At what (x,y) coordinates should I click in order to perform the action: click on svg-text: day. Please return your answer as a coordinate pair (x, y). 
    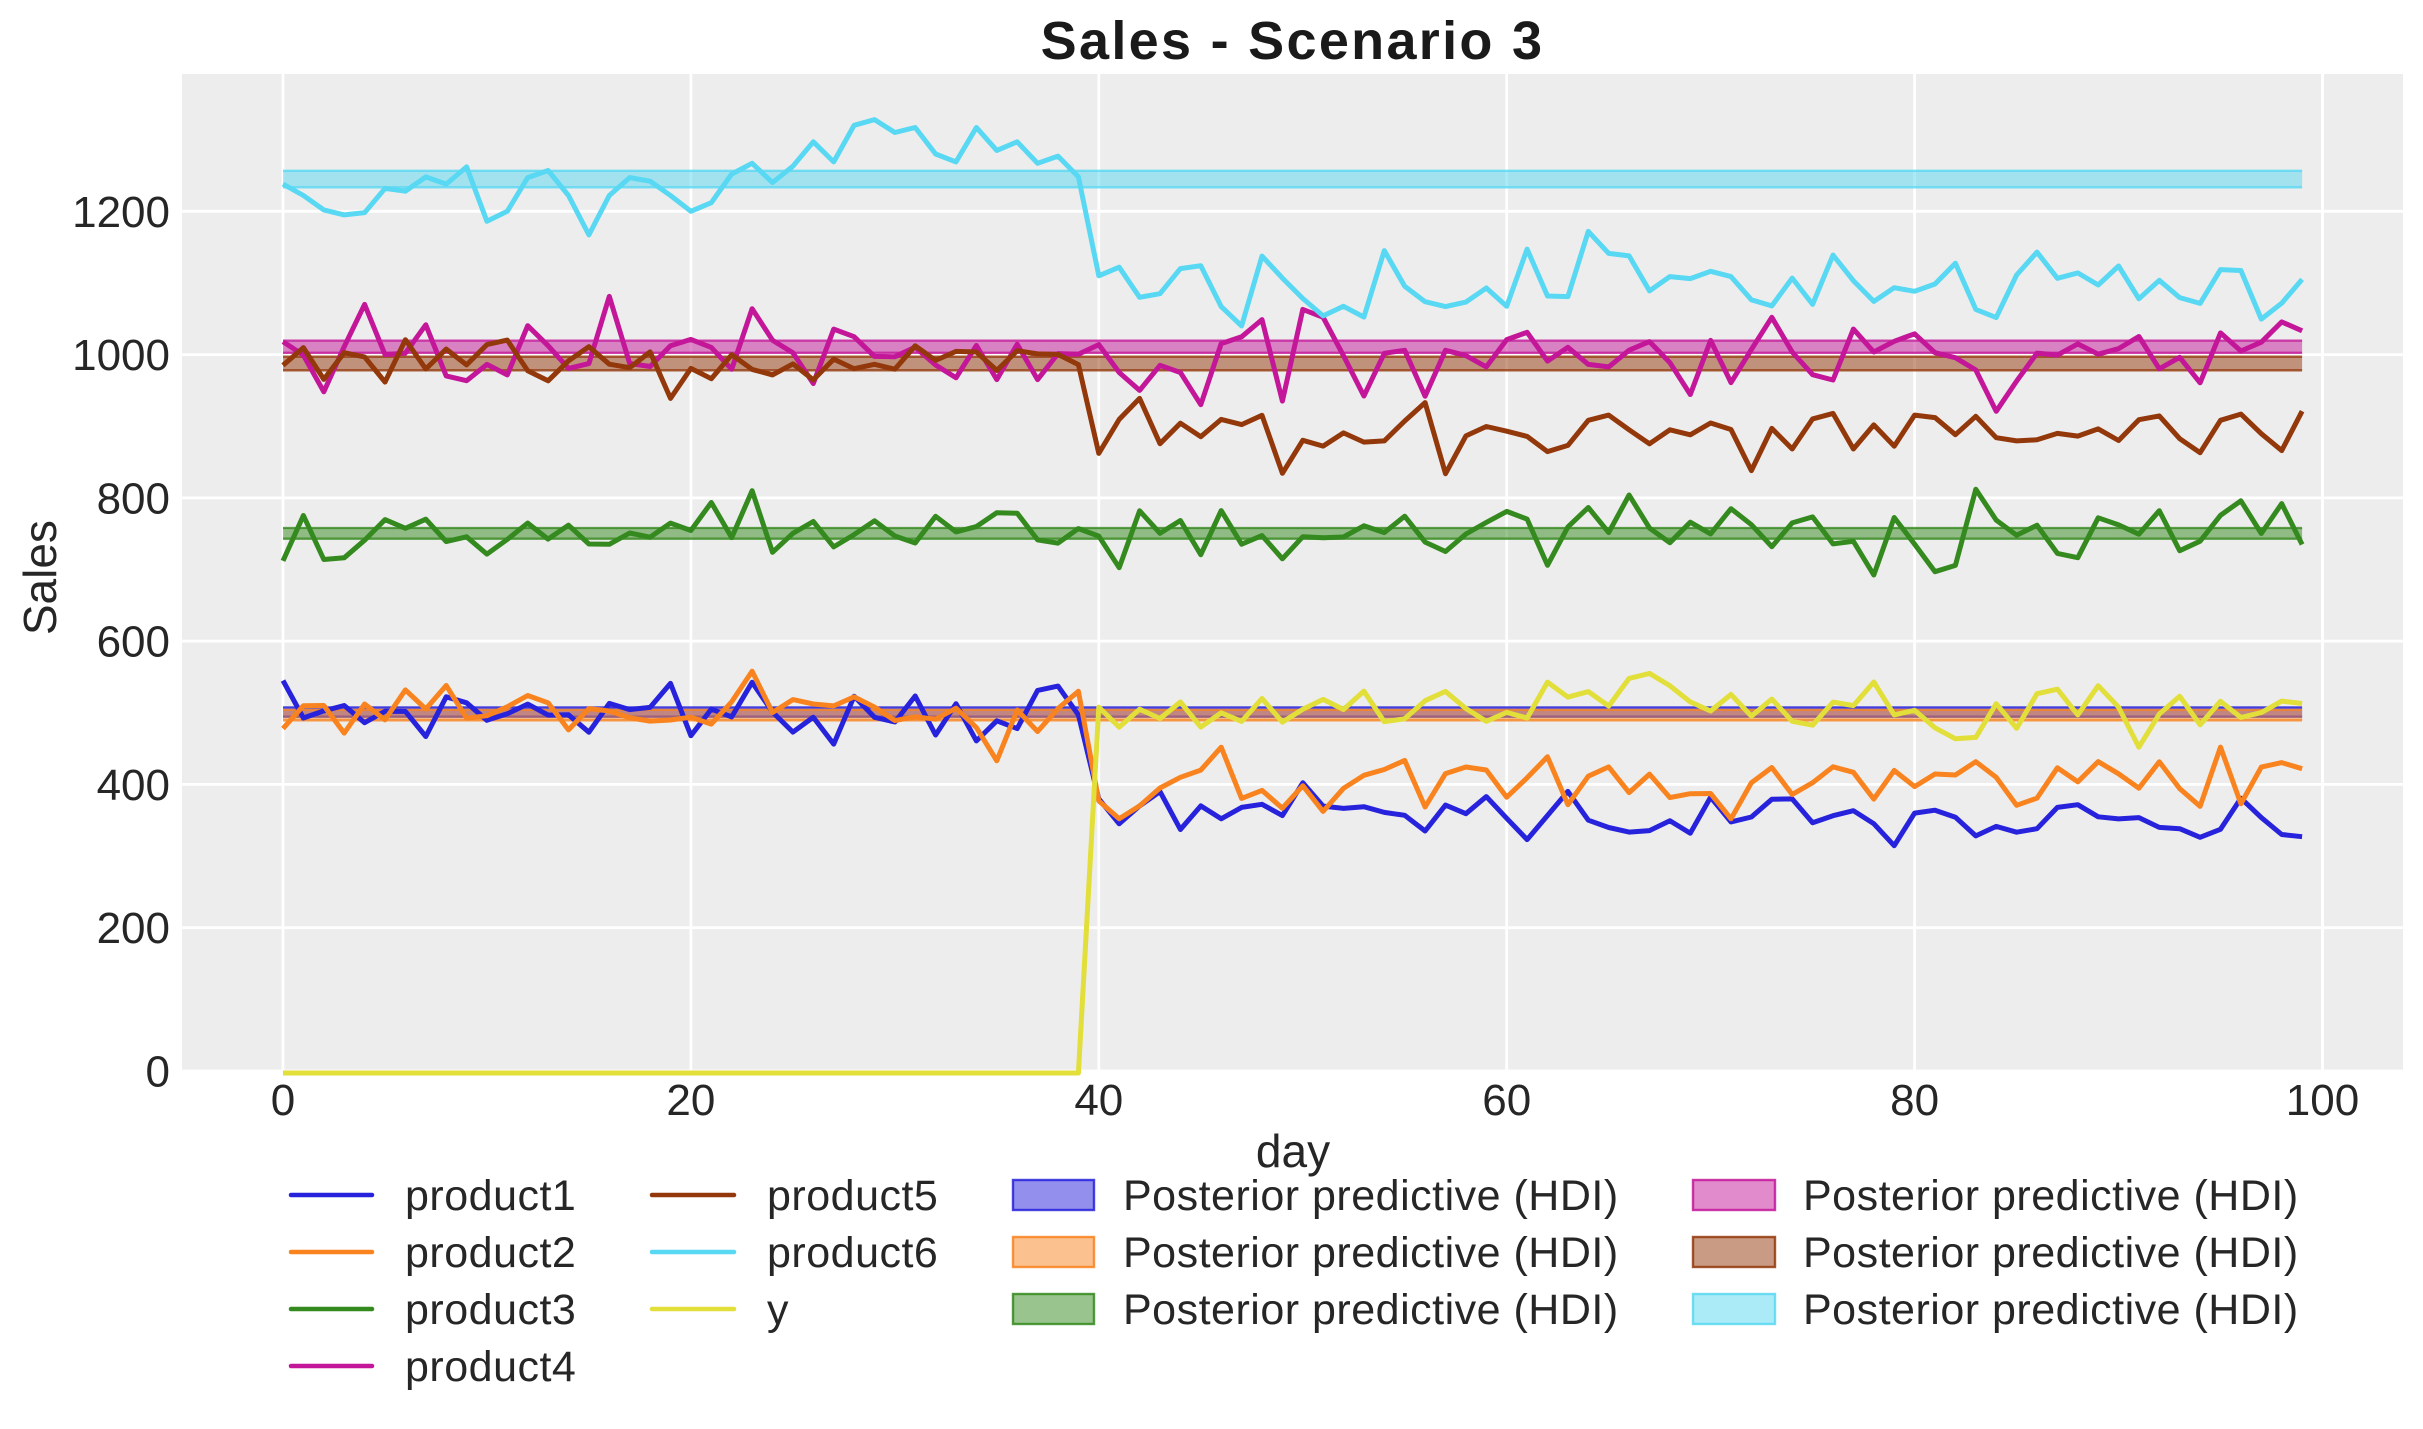
    Looking at the image, I should click on (1293, 1151).